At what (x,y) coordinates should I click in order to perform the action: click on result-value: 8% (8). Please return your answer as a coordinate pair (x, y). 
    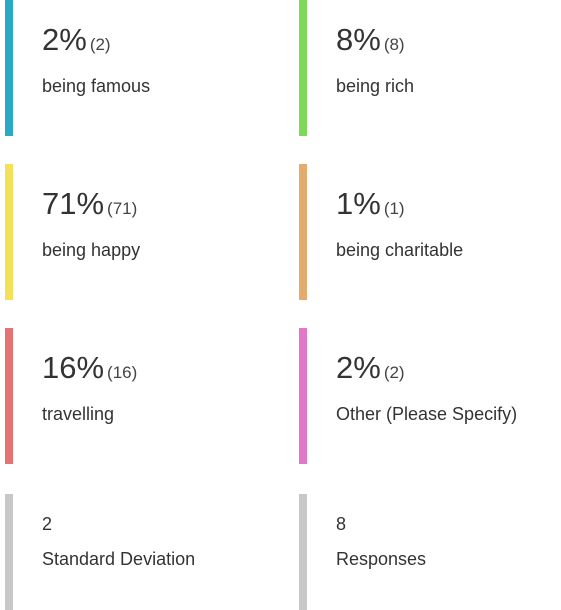
    Looking at the image, I should click on (370, 40).